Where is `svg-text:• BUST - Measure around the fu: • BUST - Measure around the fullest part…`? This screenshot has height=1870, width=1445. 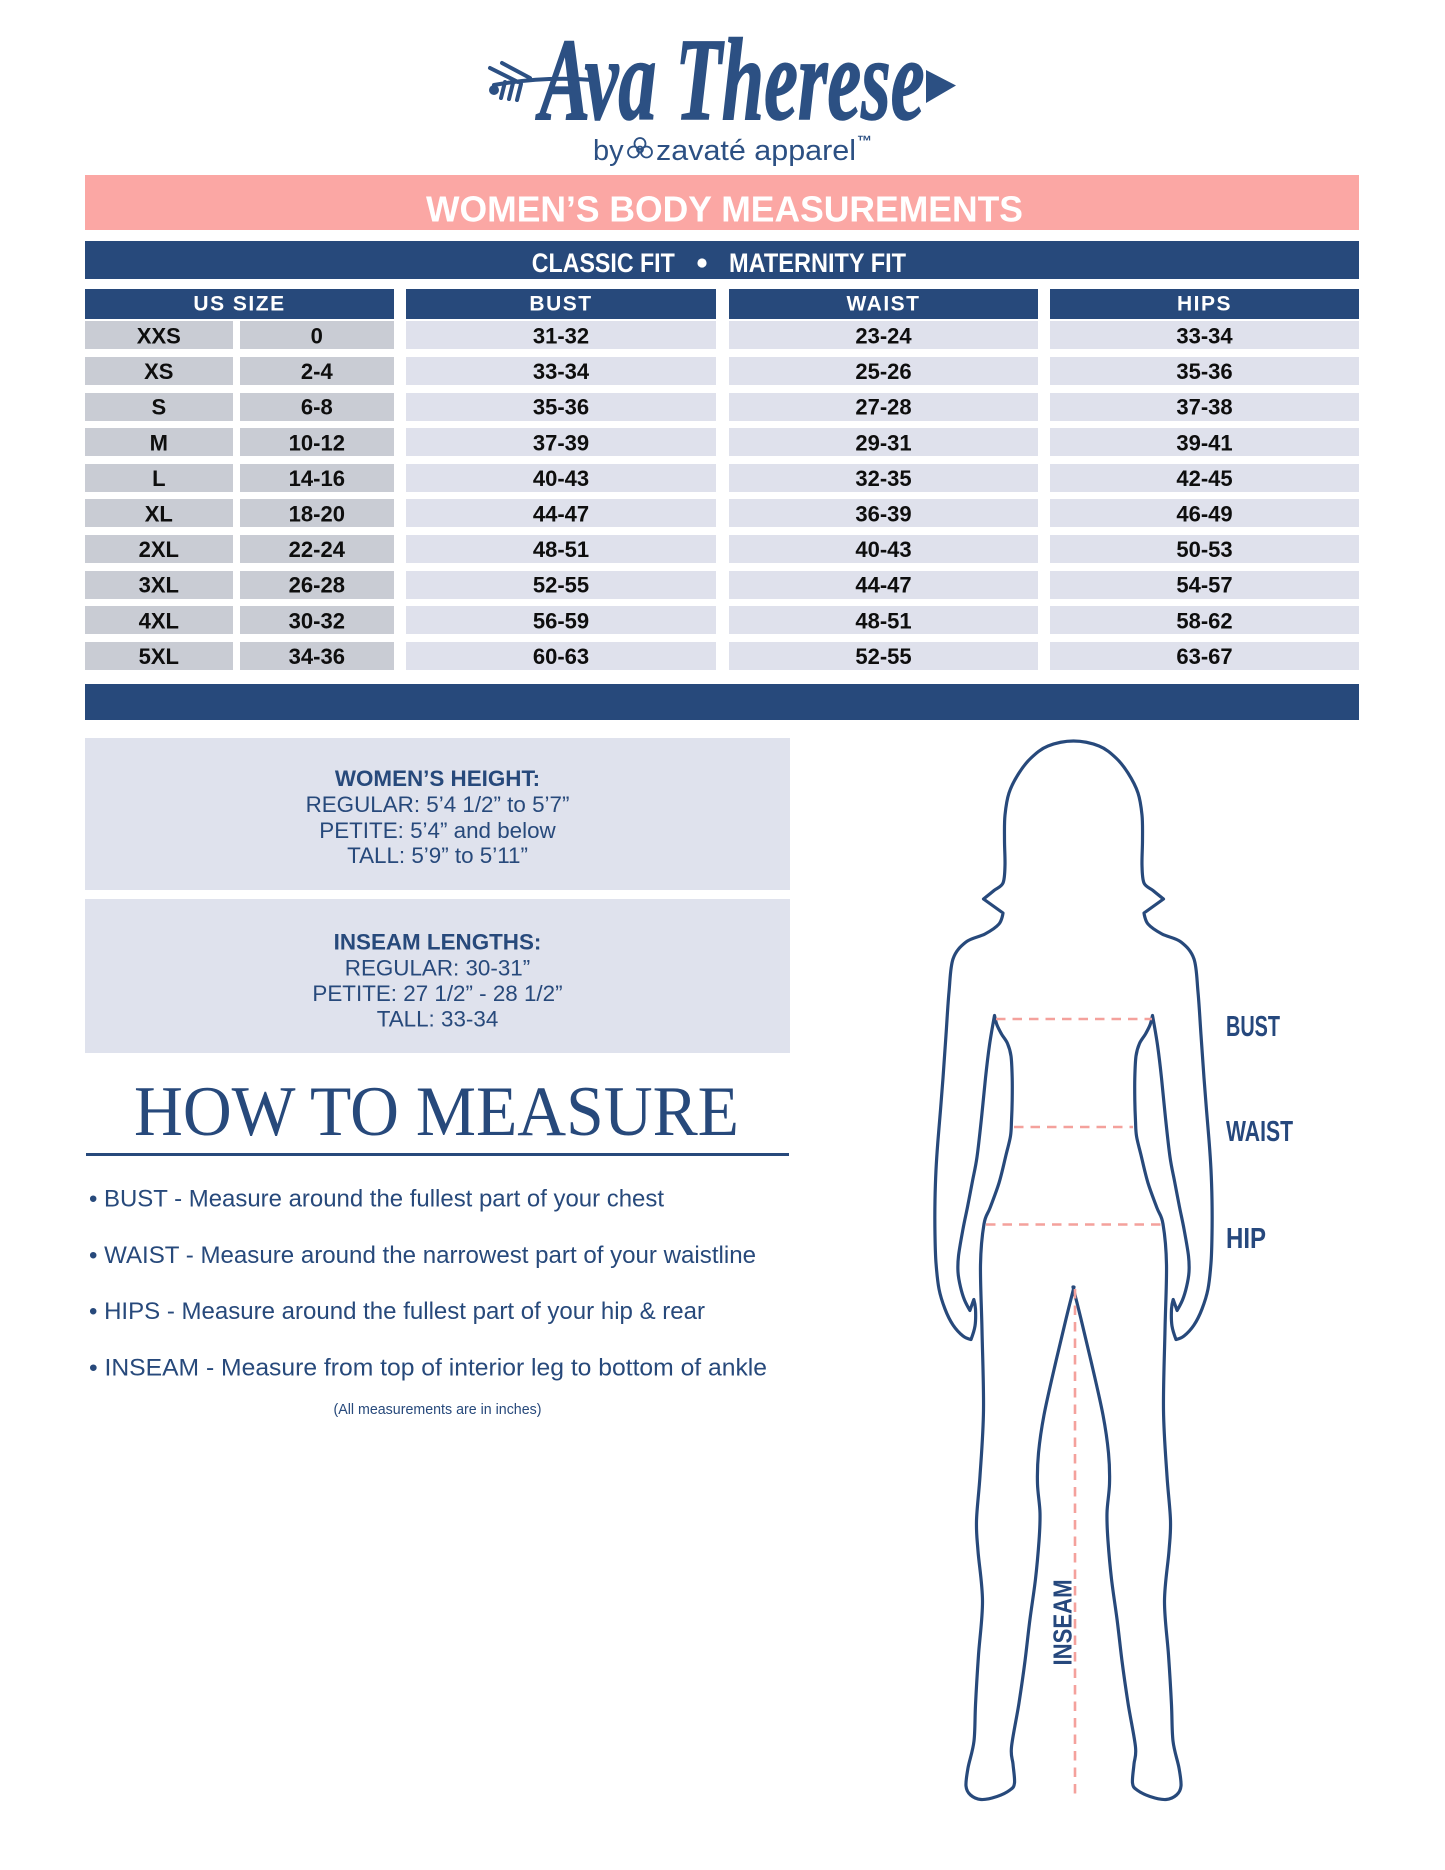
svg-text:• BUST - Measure around the fu: • BUST - Measure around the fullest part… is located at coordinates (376, 1199).